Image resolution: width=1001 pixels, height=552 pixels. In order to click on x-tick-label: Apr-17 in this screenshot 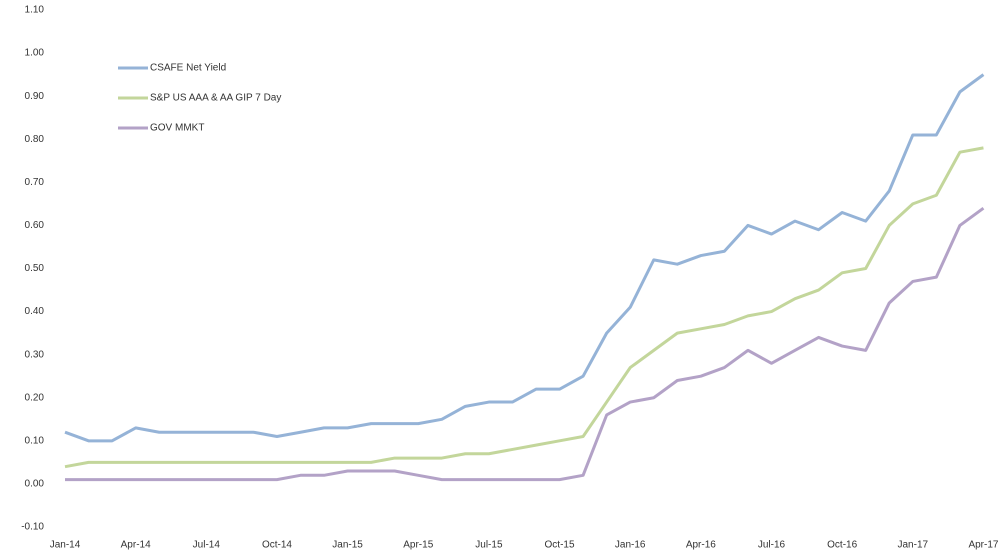, I will do `click(983, 545)`.